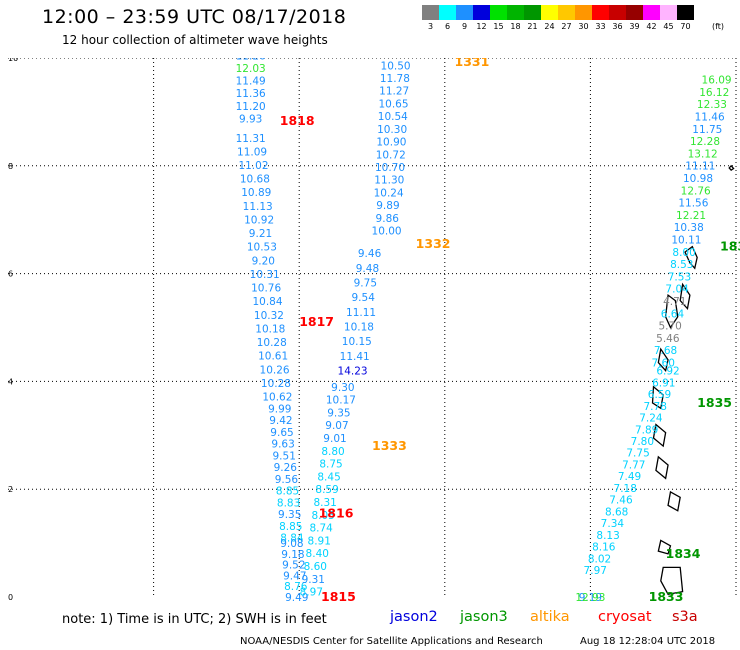 The image size is (740, 650). What do you see at coordinates (361, 313) in the screenshot?
I see `wave-height-value: 11.11` at bounding box center [361, 313].